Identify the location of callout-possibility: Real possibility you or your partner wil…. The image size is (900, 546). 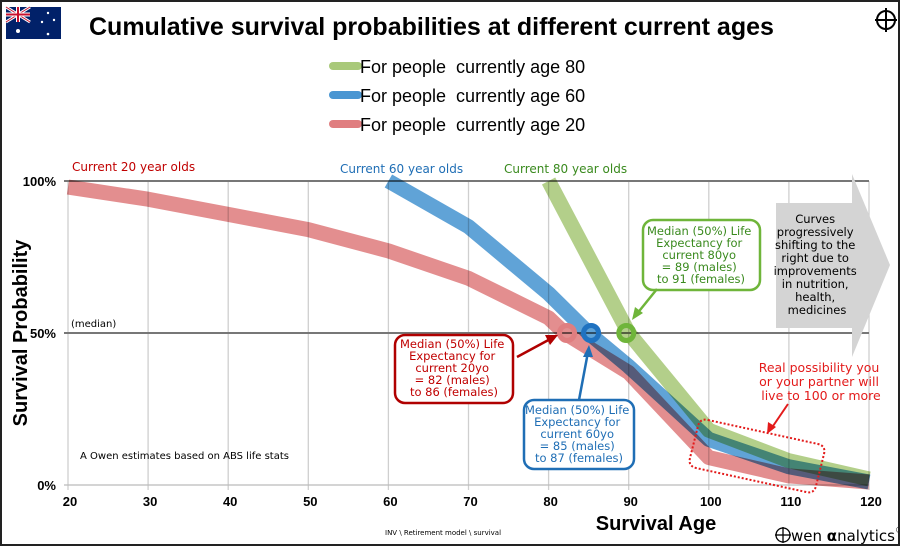
(786, 427).